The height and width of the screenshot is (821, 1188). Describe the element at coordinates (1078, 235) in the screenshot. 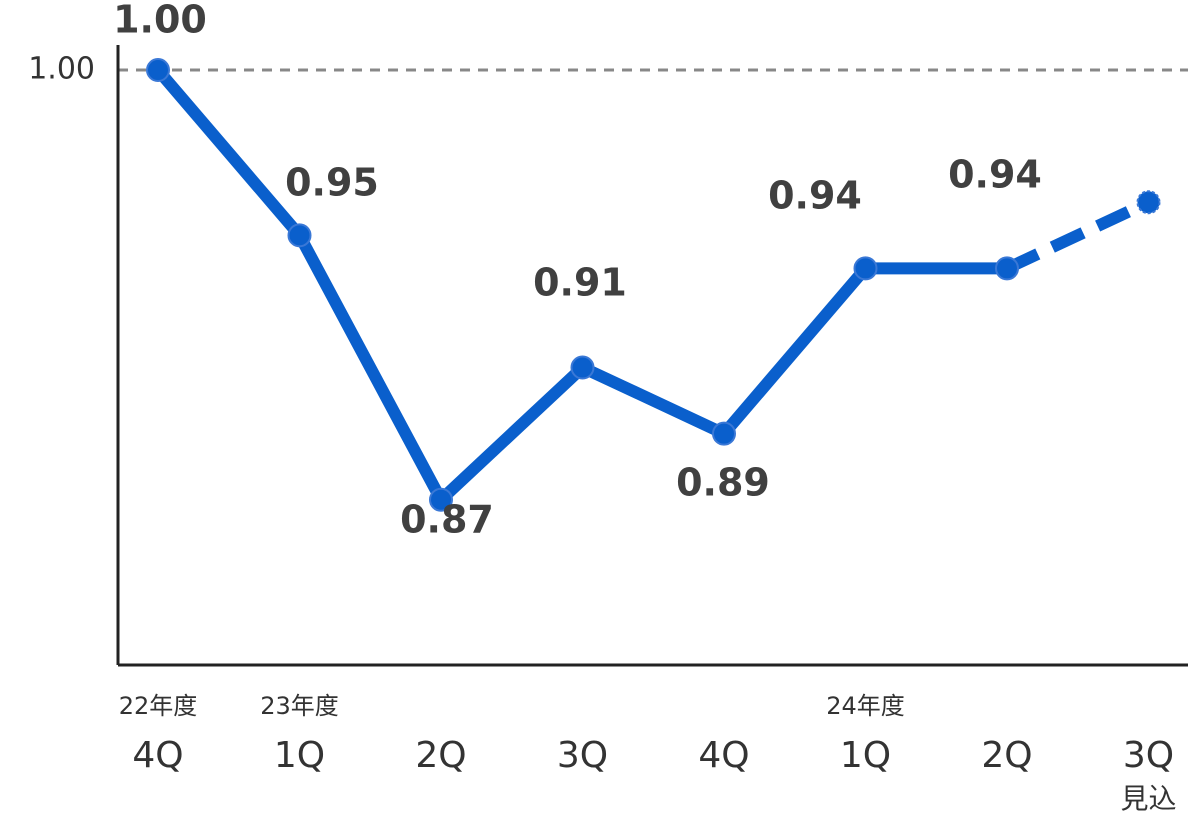

I see `forecast-line` at that location.